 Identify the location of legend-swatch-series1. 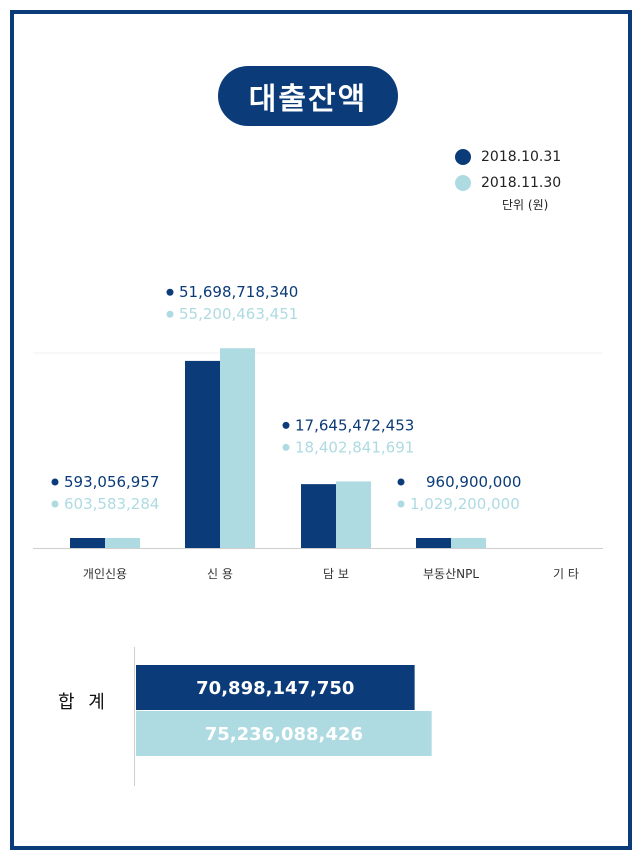
(463, 157).